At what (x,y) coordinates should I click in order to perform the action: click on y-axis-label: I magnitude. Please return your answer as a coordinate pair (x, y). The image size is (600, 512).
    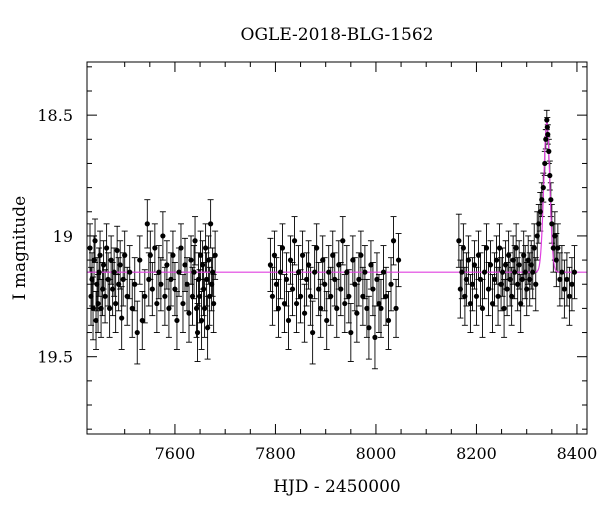
    Looking at the image, I should click on (20, 248).